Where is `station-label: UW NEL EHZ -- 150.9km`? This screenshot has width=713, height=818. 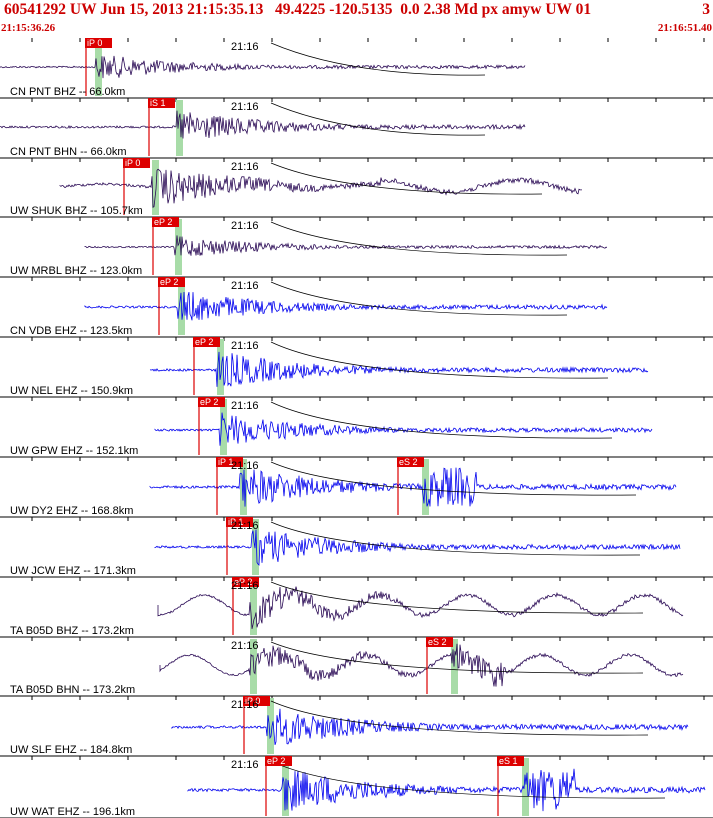
station-label: UW NEL EHZ -- 150.9km is located at coordinates (71, 391).